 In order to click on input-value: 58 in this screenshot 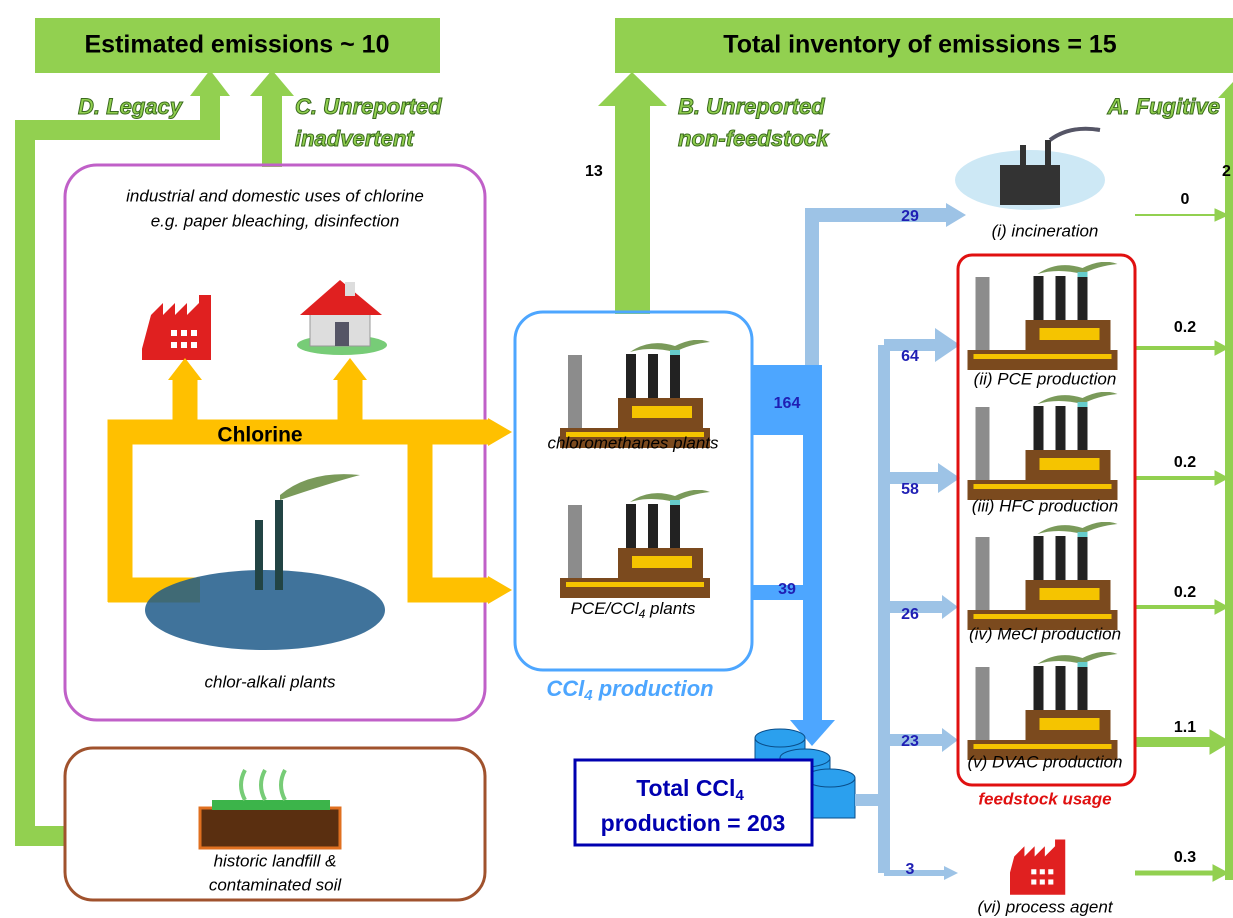, I will do `click(910, 489)`.